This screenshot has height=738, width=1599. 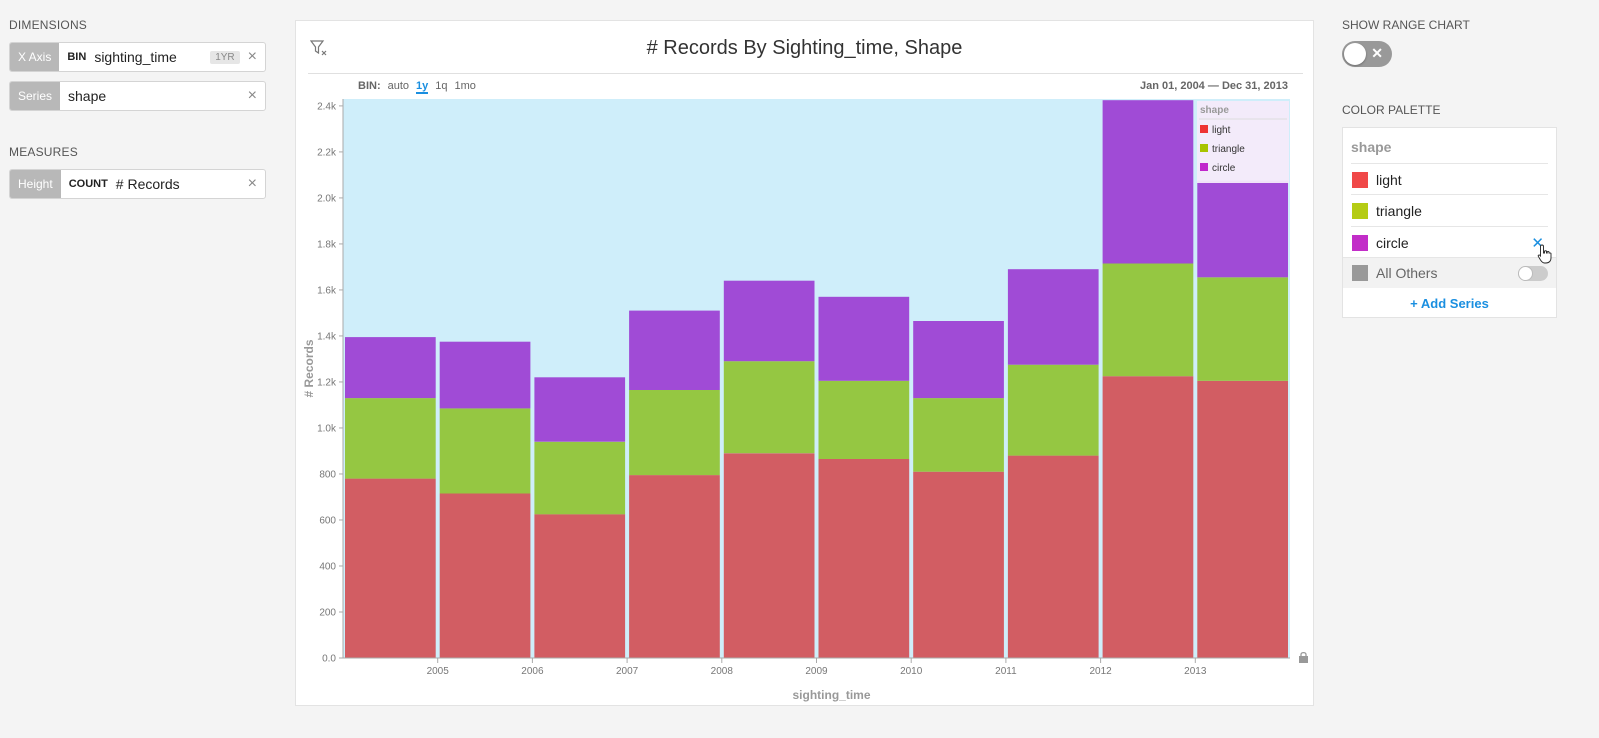 What do you see at coordinates (327, 382) in the screenshot?
I see `y-tick-label: 1.2k` at bounding box center [327, 382].